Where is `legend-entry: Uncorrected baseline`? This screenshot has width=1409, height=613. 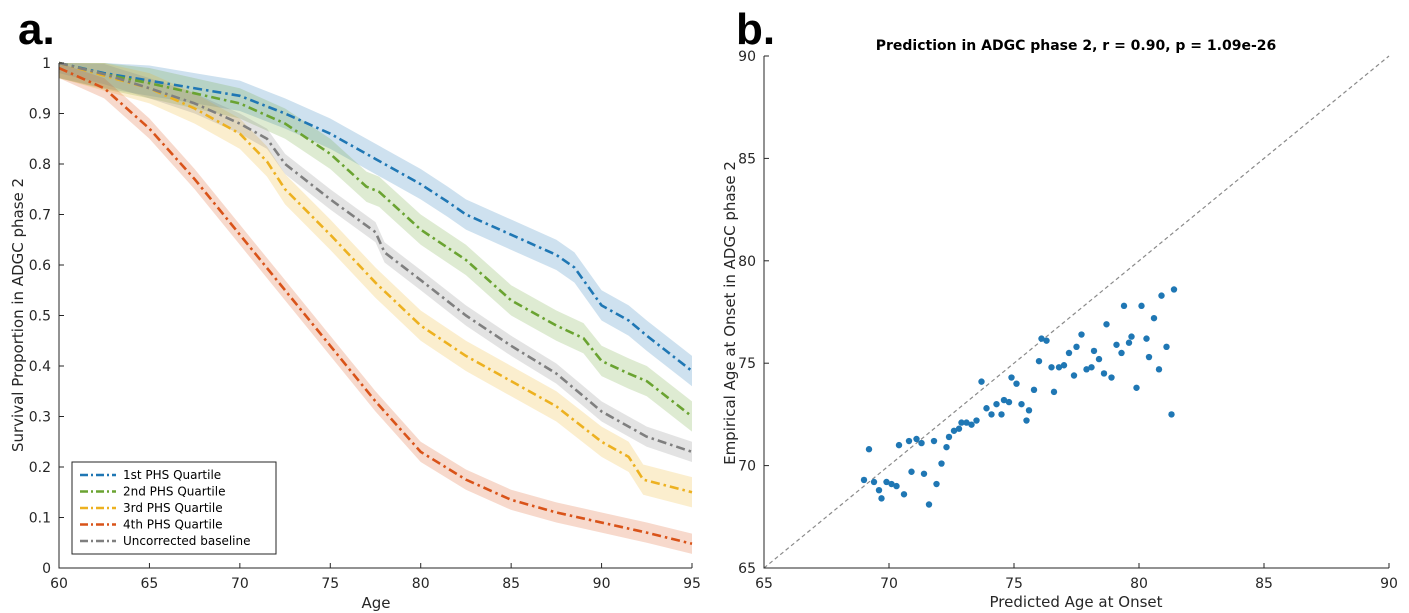
legend-entry: Uncorrected baseline is located at coordinates (186, 541).